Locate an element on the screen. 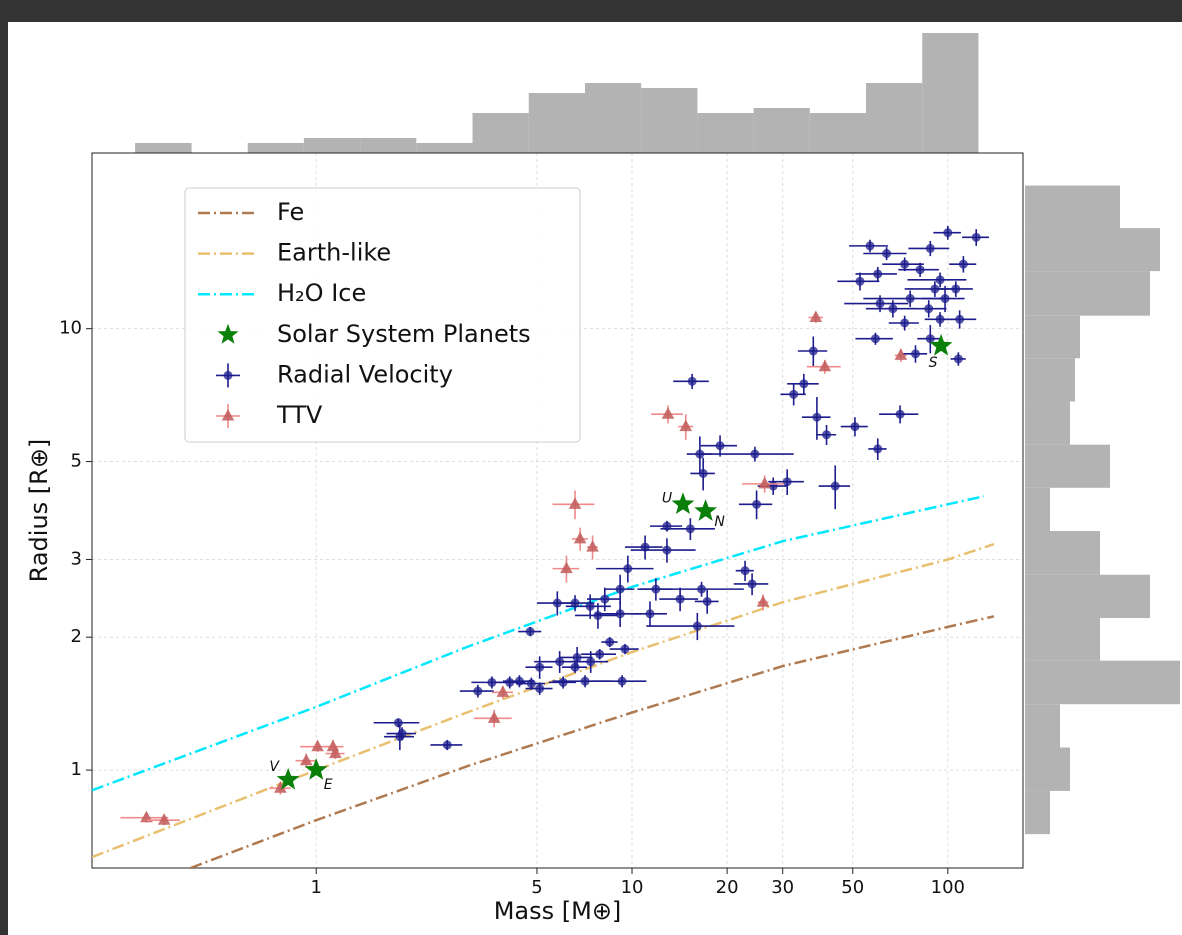 Image resolution: width=1182 pixels, height=935 pixels. x-tick-label: 5 is located at coordinates (536, 887).